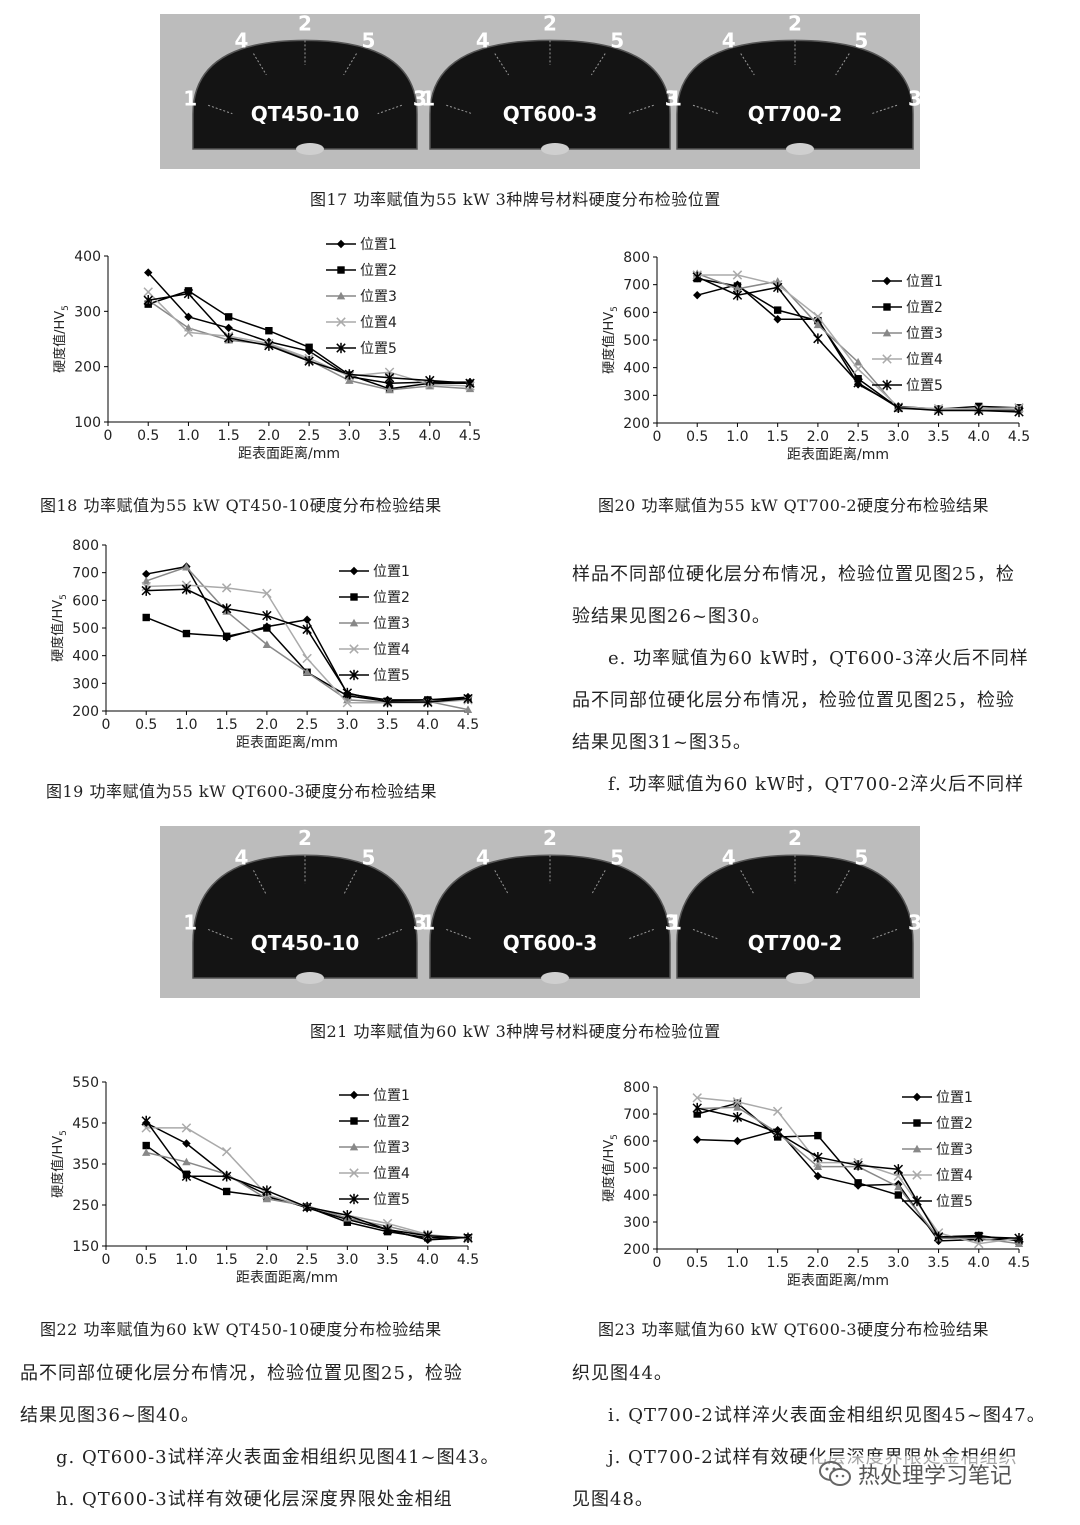  I want to click on legend-label: 位置1, so click(391, 1096).